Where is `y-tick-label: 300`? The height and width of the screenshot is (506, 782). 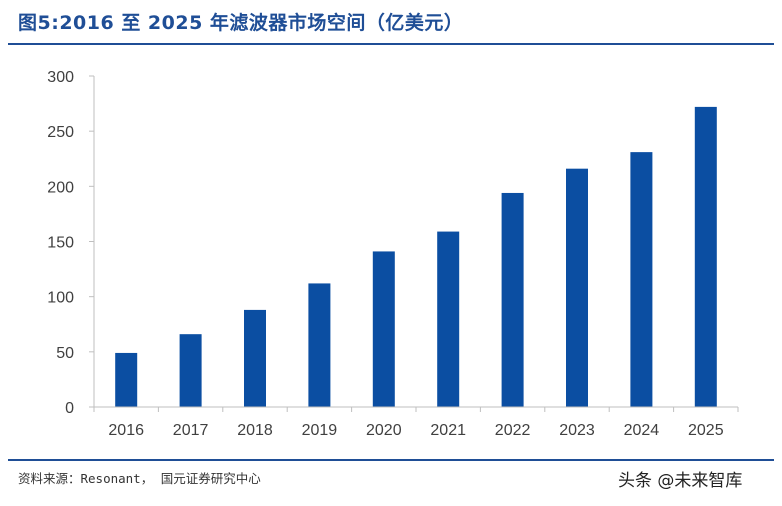 y-tick-label: 300 is located at coordinates (60, 77).